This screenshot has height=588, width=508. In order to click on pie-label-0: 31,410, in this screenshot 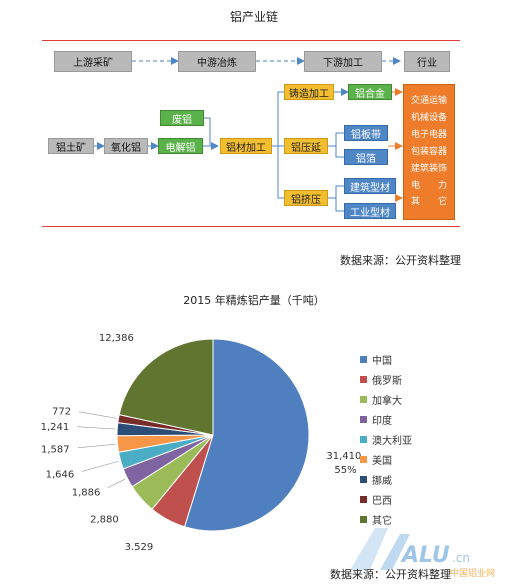, I will do `click(345, 456)`.